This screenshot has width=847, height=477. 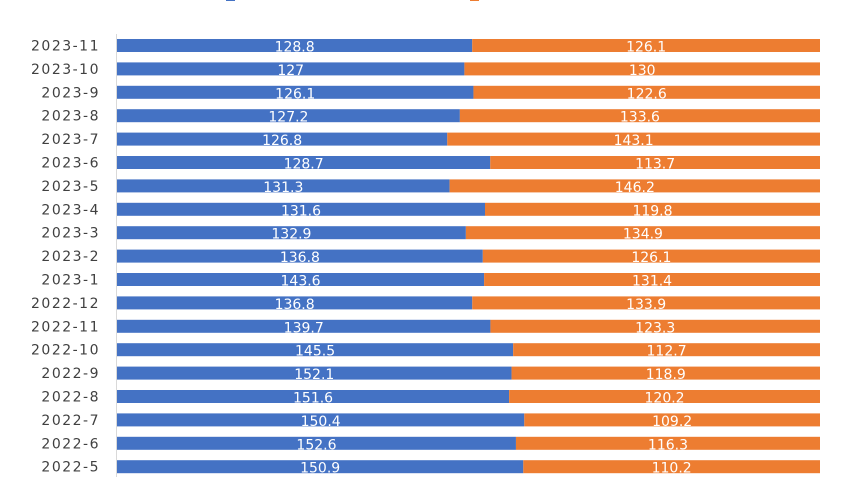 I want to click on data-label-series-2: 131.4, so click(x=652, y=282).